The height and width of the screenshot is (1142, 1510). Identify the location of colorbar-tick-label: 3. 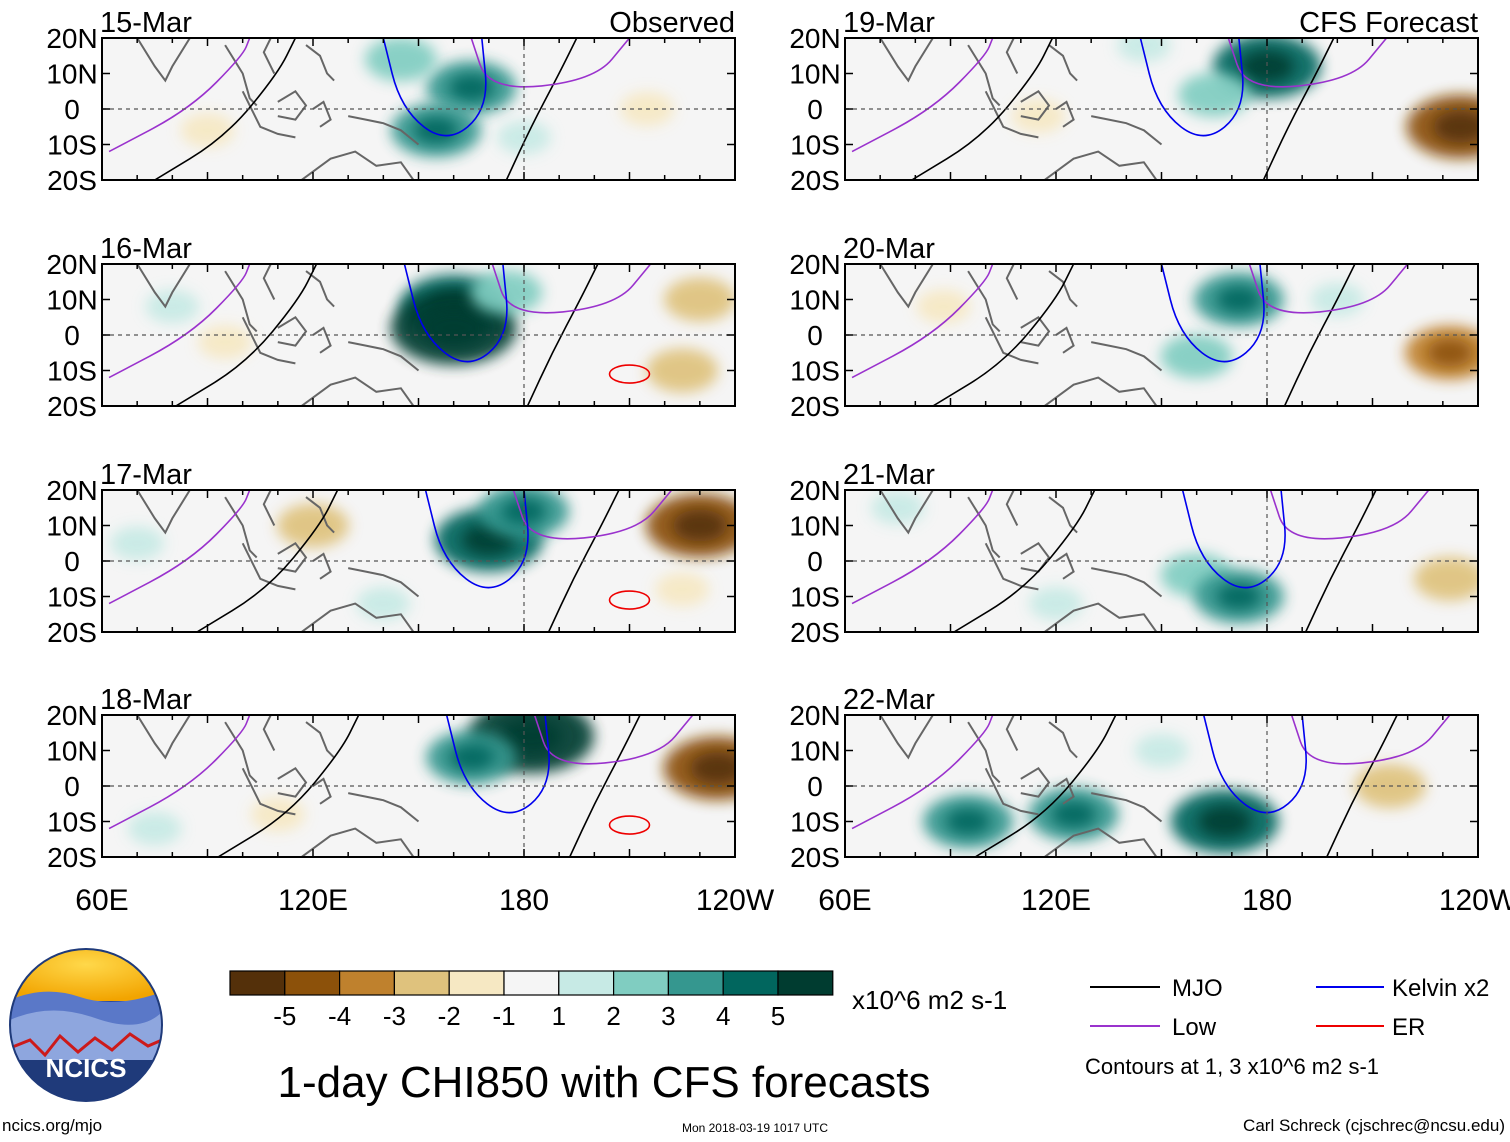
(668, 1016).